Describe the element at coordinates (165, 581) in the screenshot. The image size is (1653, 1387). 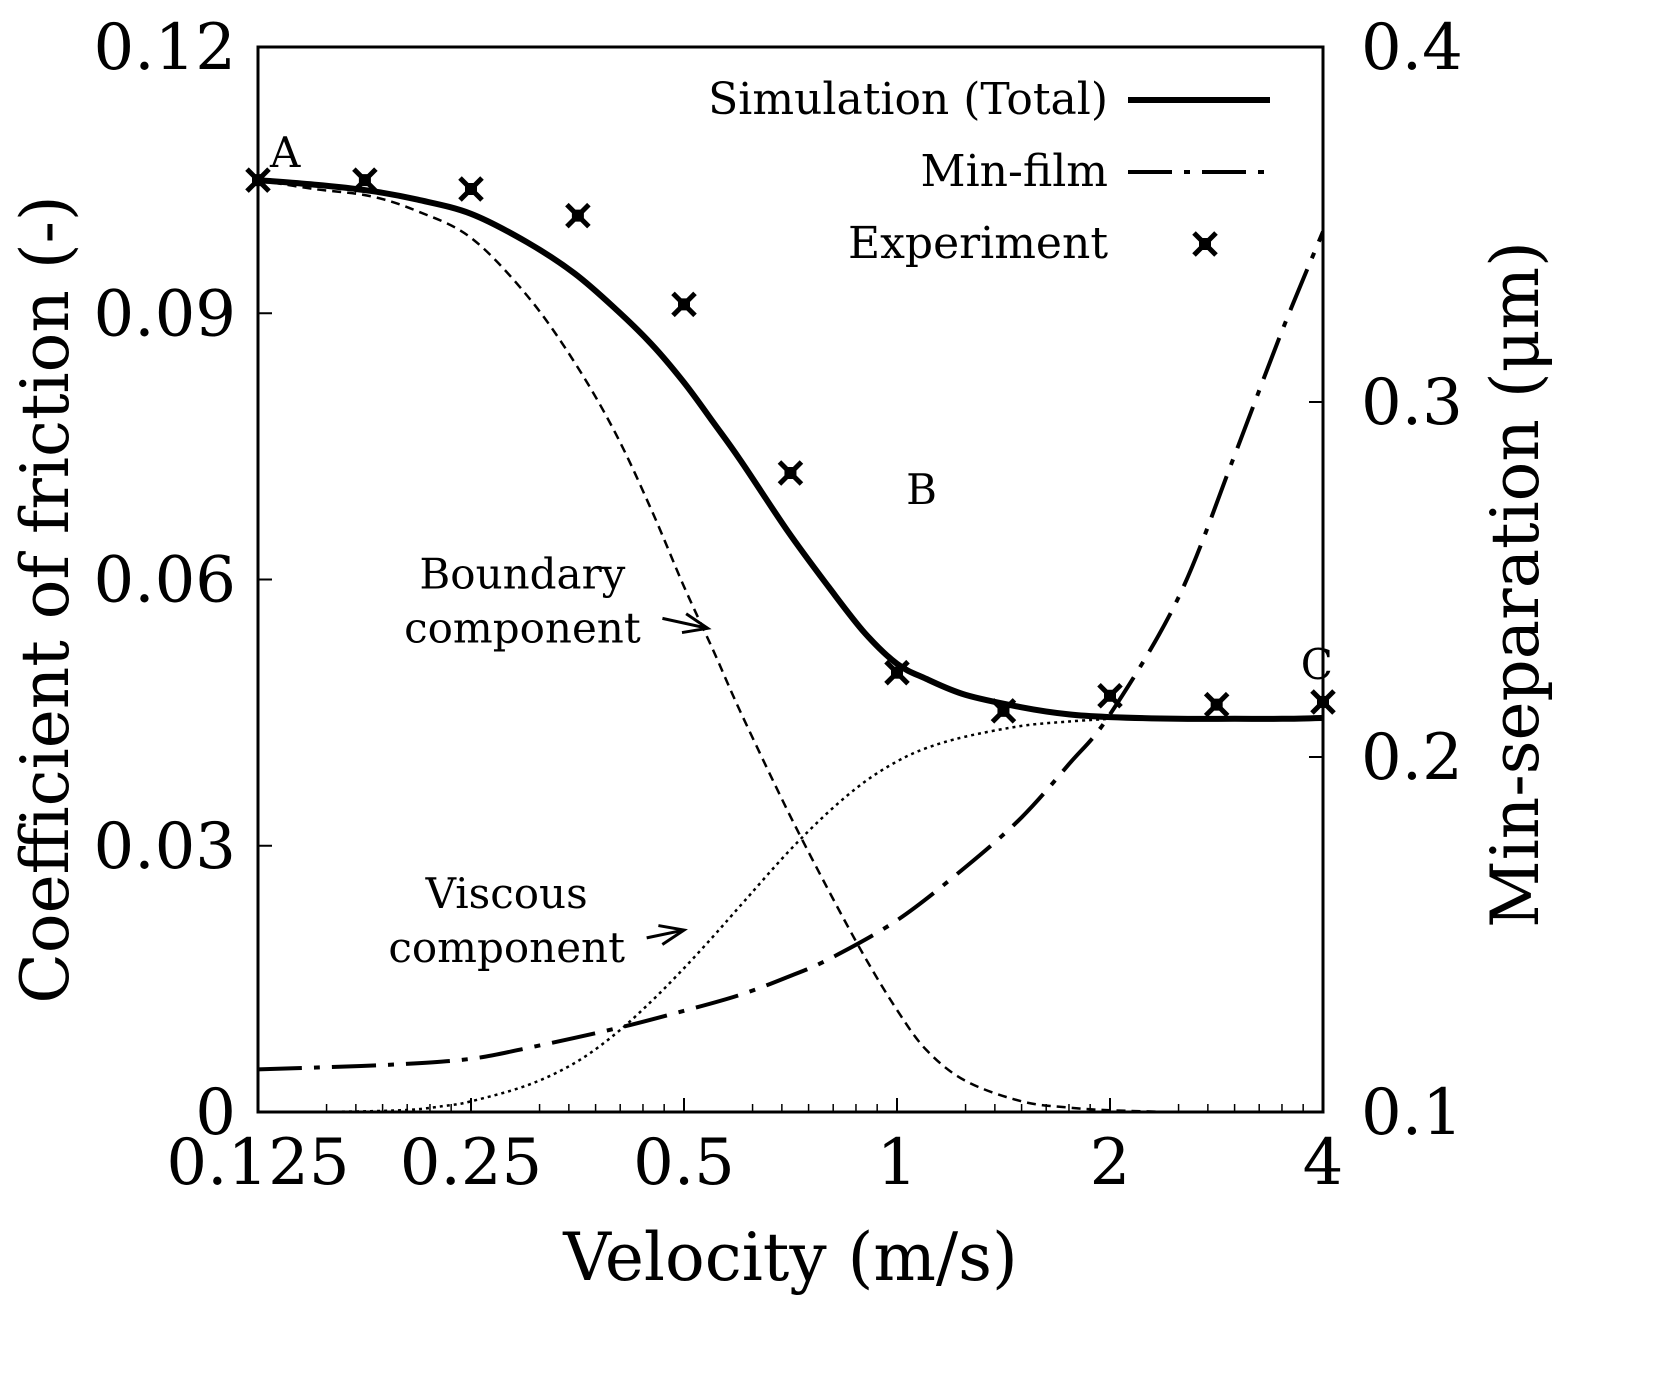
I see `y-tick-label: 0.06` at that location.